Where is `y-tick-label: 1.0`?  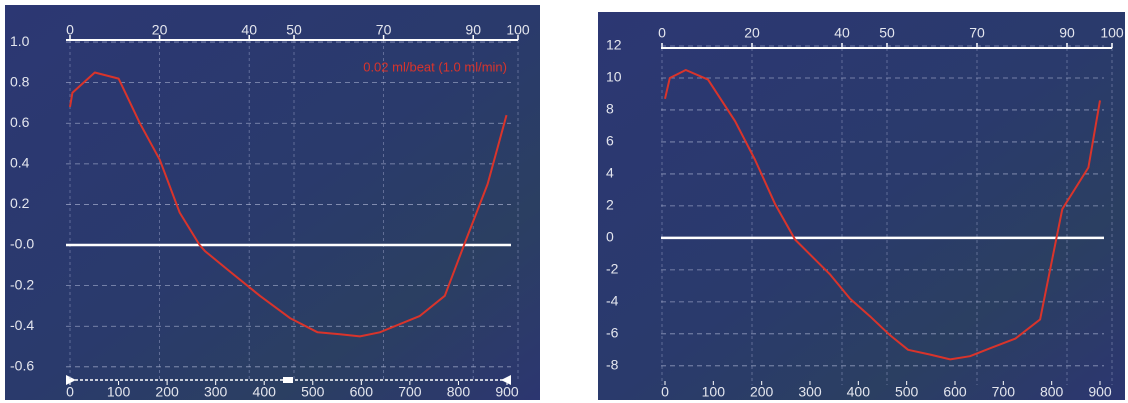
y-tick-label: 1.0 is located at coordinates (20, 41).